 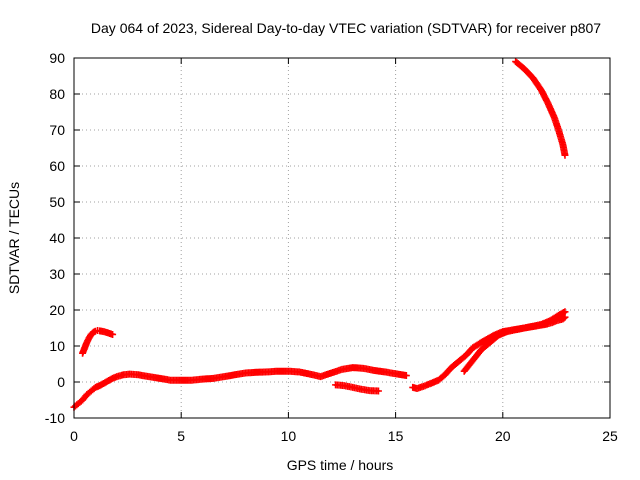 I want to click on y-tick-label: 40, so click(x=57, y=238).